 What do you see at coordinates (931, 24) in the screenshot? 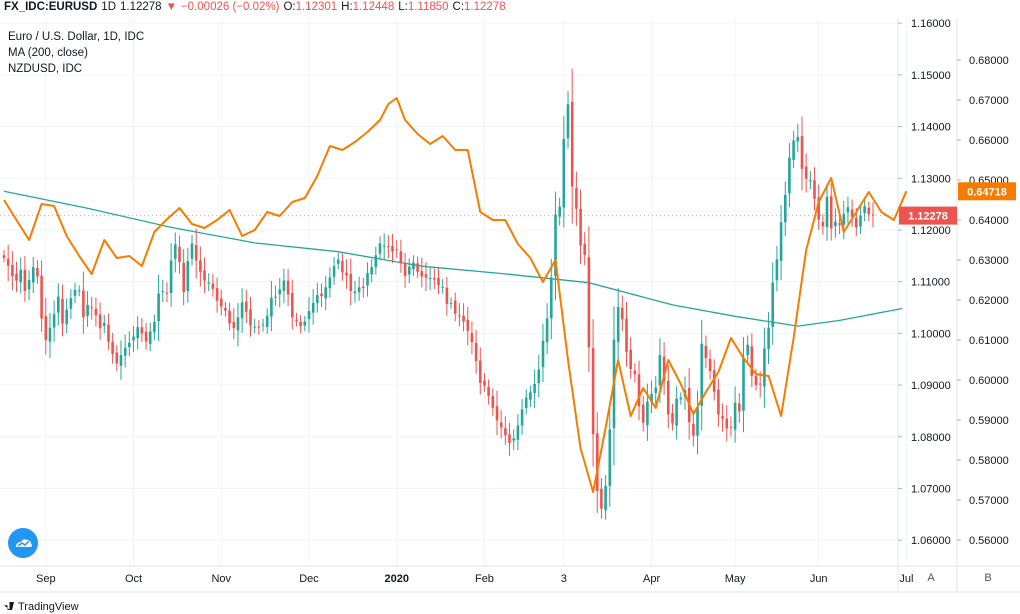
I see `inner-axis-label: 1.16000` at bounding box center [931, 24].